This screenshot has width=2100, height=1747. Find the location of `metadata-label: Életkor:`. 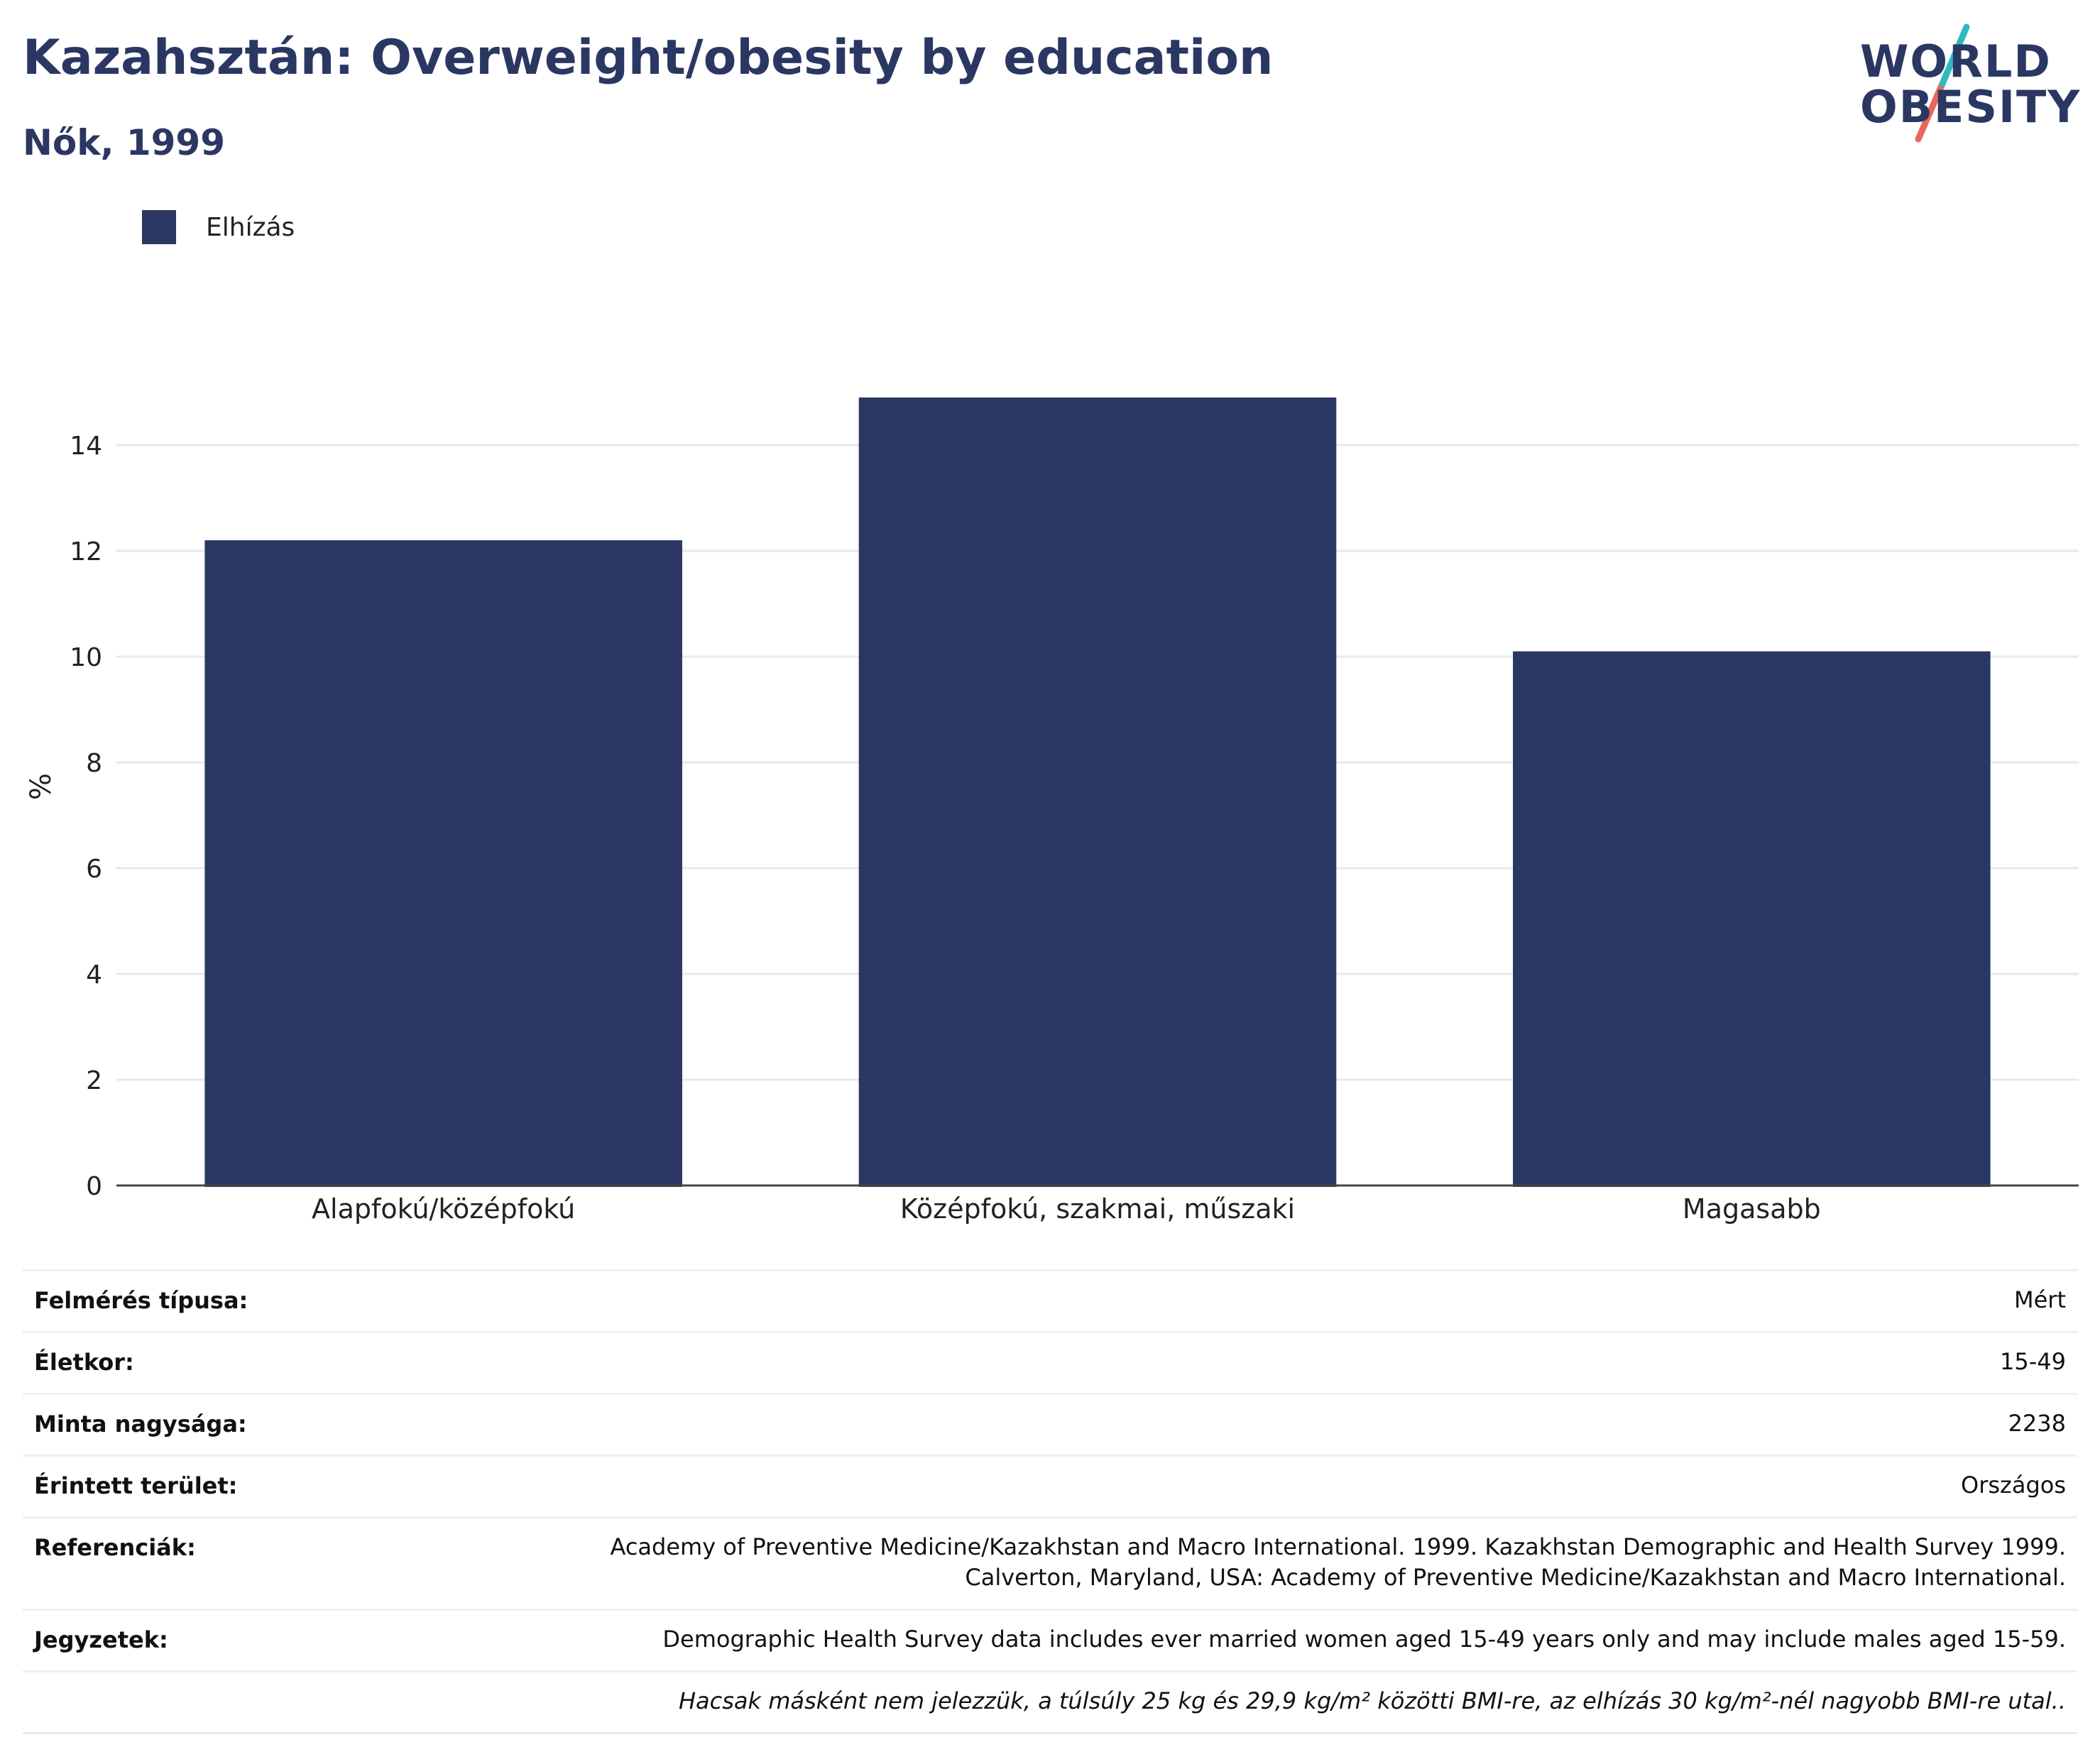

metadata-label: Életkor: is located at coordinates (84, 1362).